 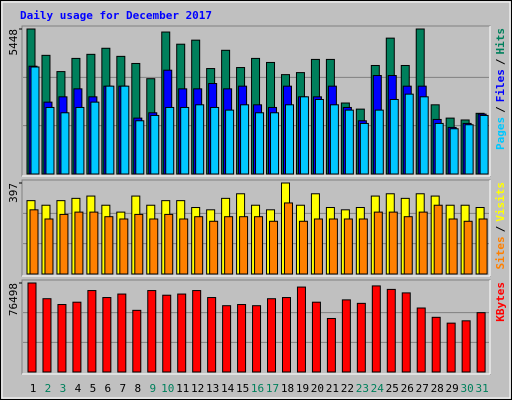 I want to click on x-tick-label: 11, so click(x=182, y=388).